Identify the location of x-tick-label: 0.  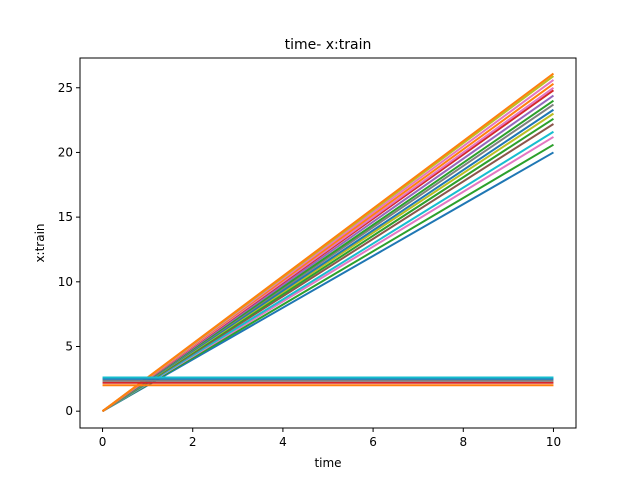
(103, 442).